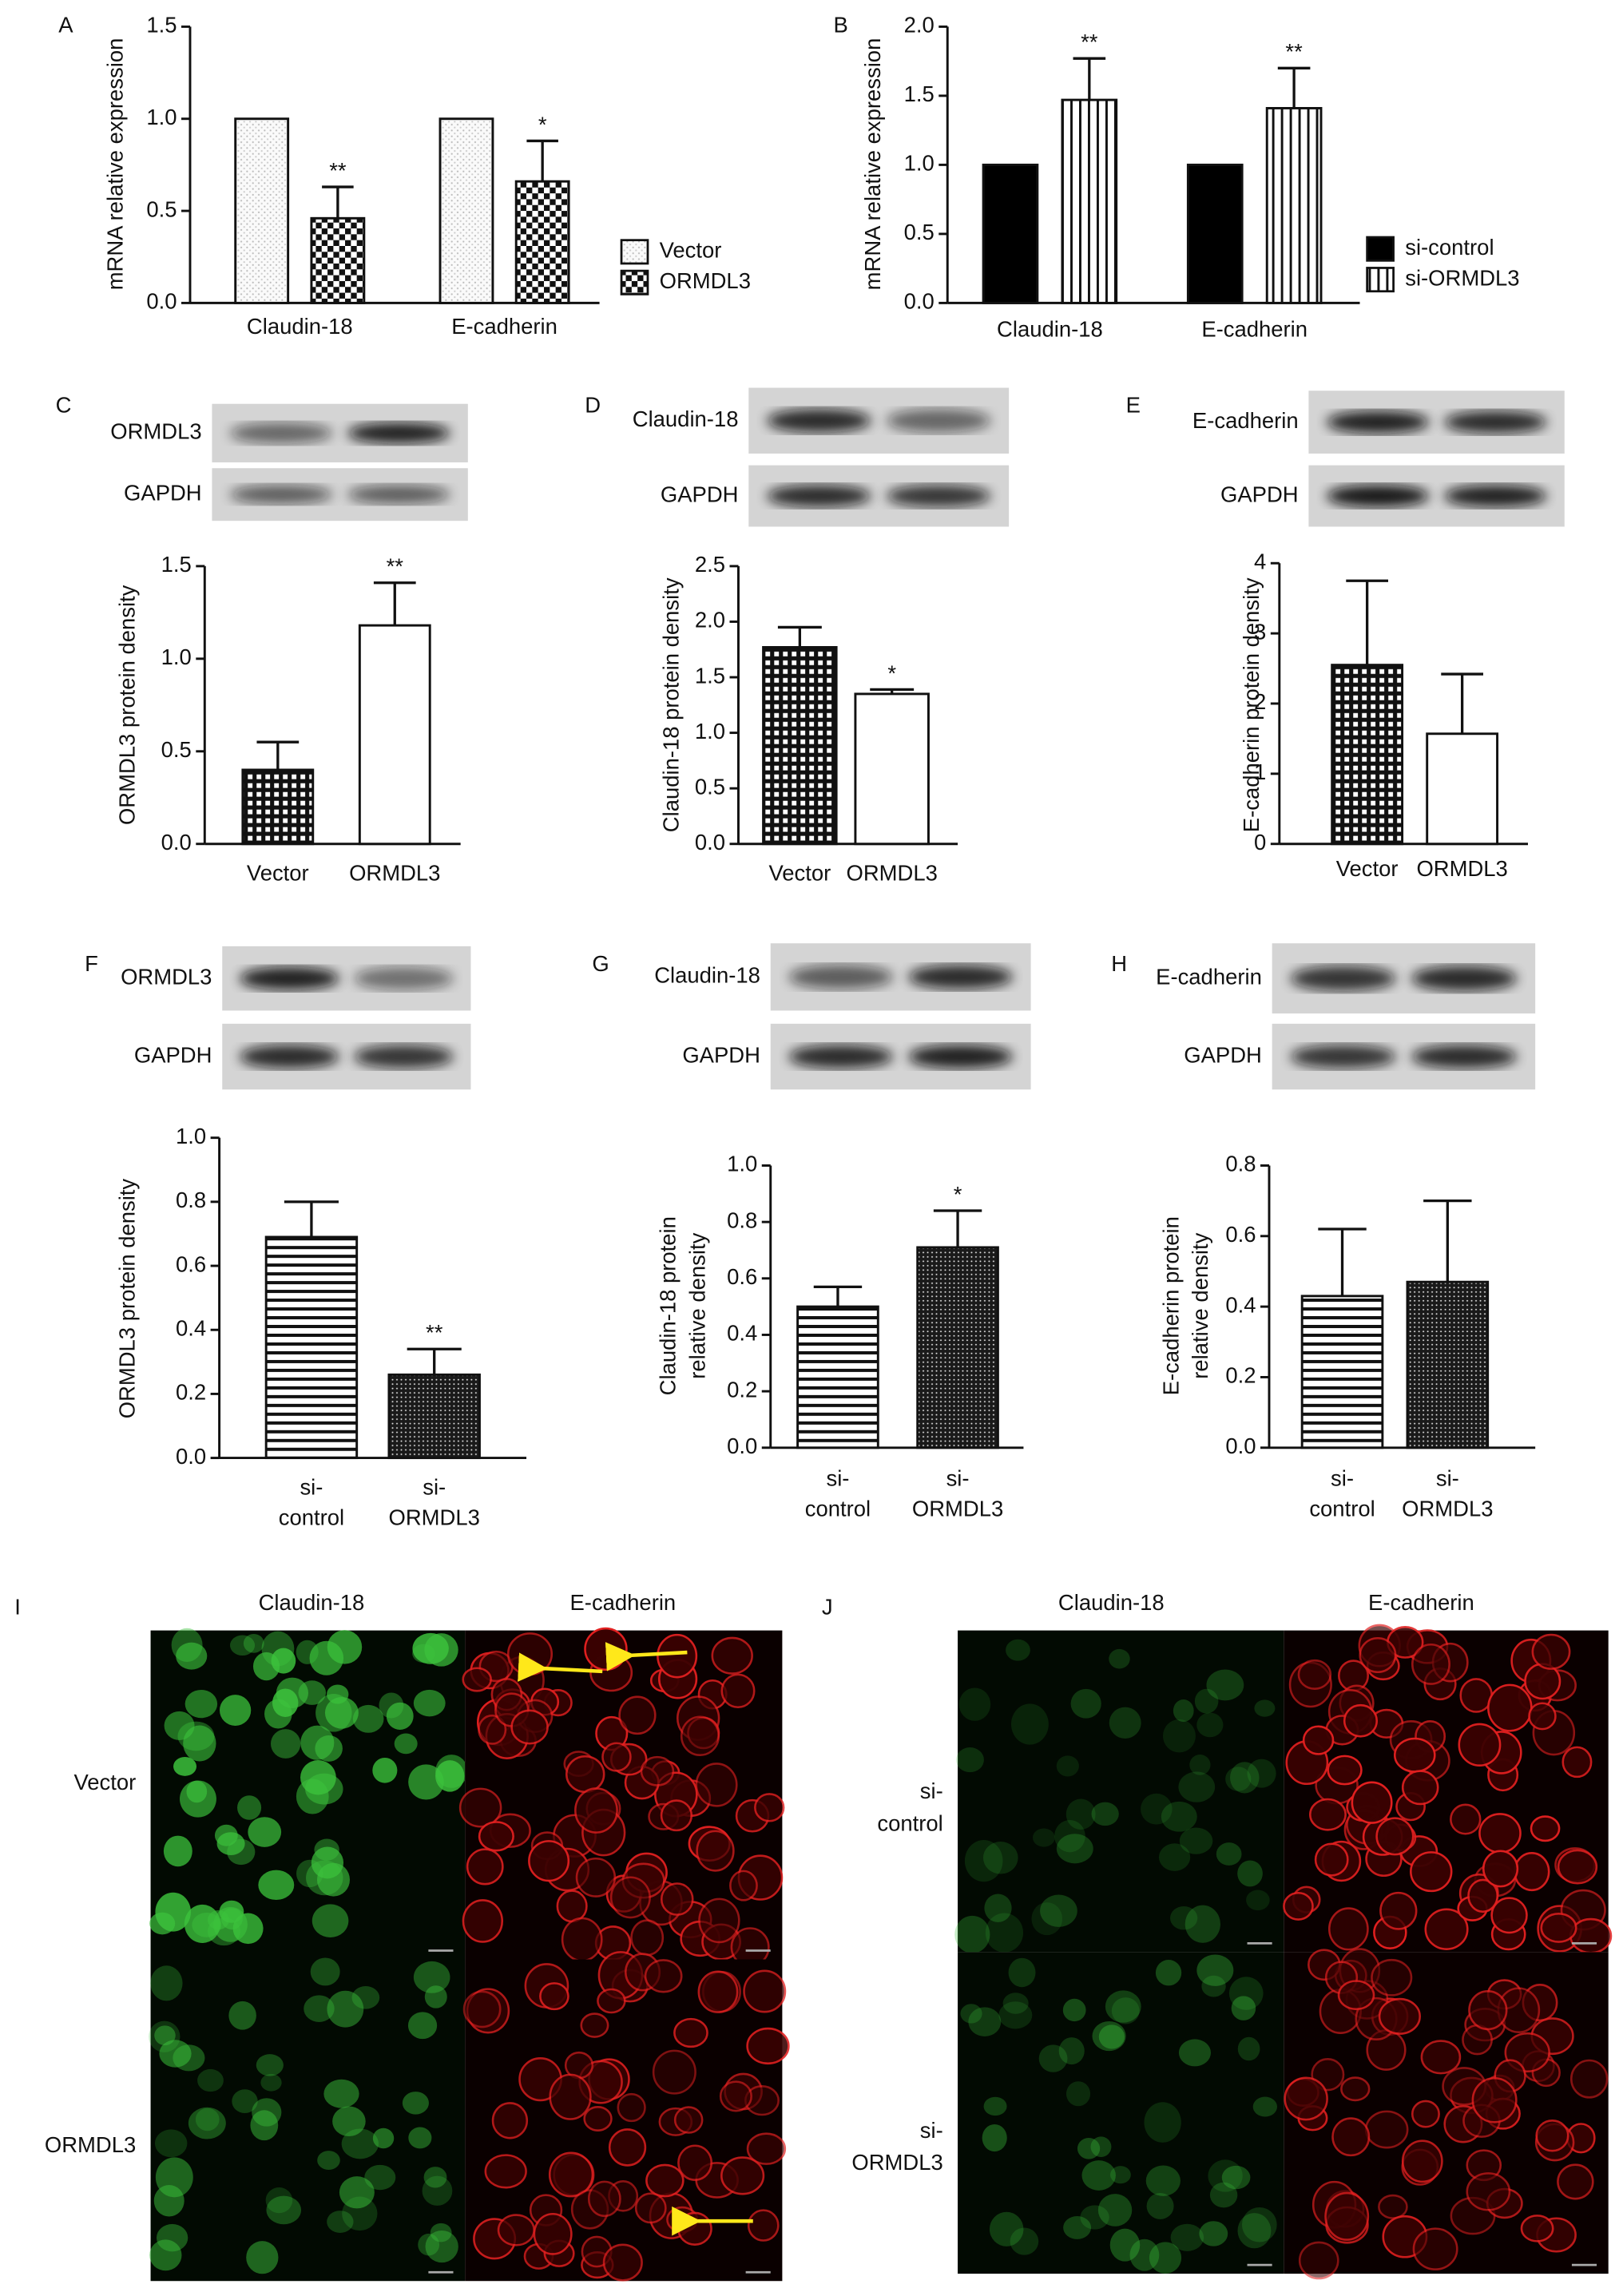  What do you see at coordinates (1170, 1305) in the screenshot?
I see `y-axis-label: E-cadherin protein` at bounding box center [1170, 1305].